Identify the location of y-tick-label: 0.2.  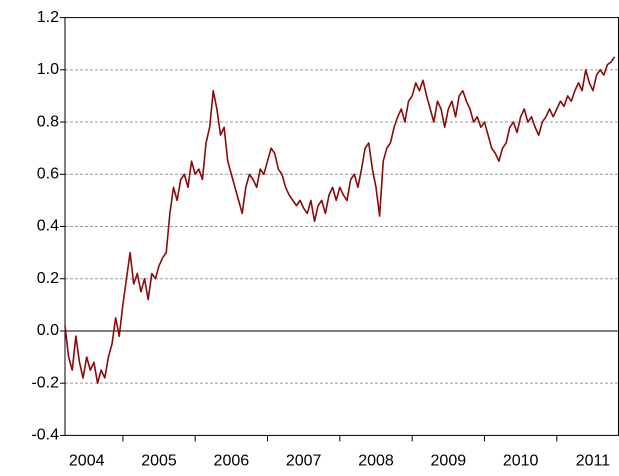
(48, 278).